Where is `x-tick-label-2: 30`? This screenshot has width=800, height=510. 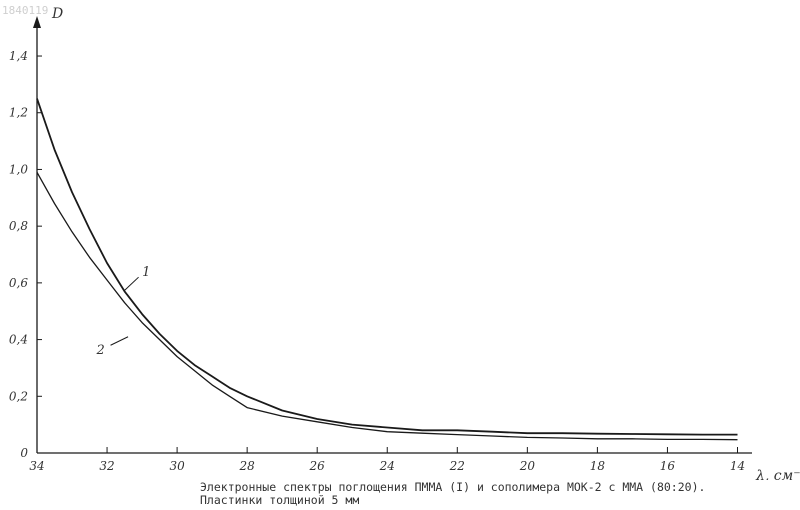
x-tick-label-2: 30 is located at coordinates (177, 466).